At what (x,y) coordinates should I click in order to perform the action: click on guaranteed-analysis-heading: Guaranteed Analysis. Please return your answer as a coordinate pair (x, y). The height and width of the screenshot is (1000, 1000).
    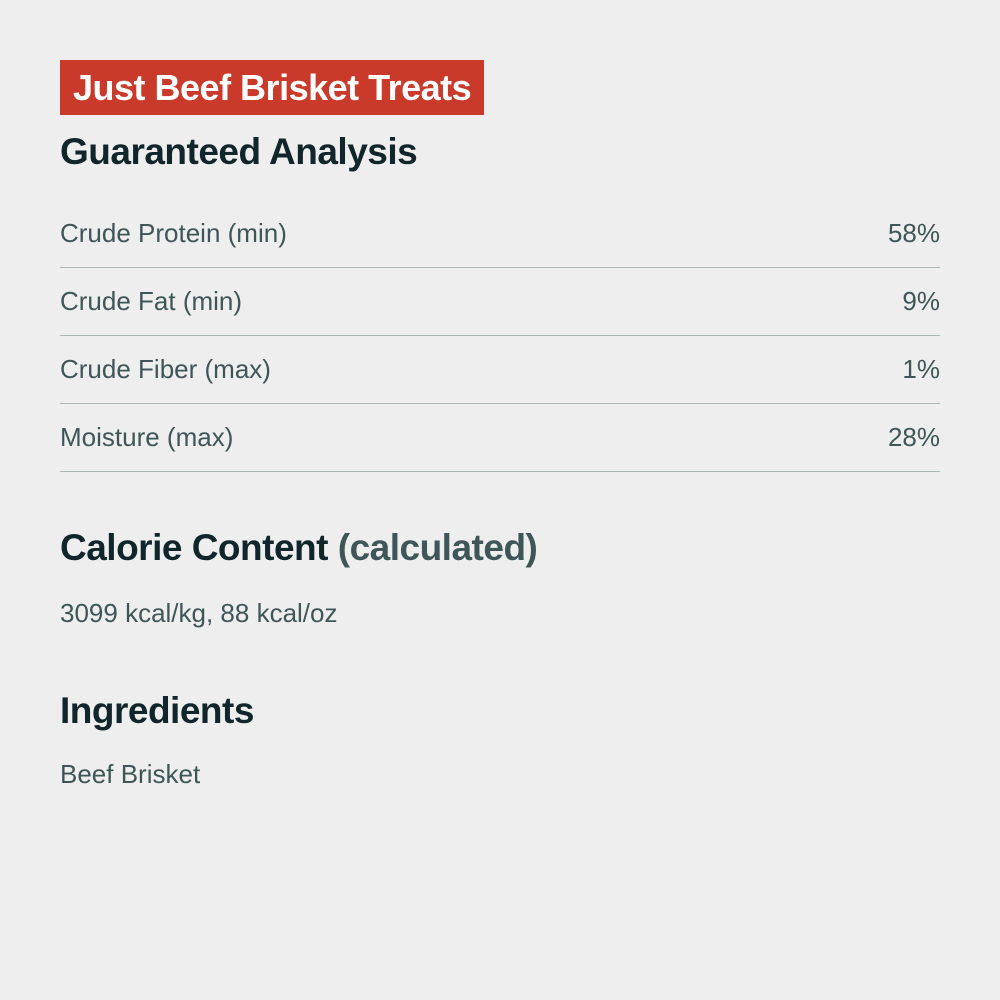
    Looking at the image, I should click on (239, 151).